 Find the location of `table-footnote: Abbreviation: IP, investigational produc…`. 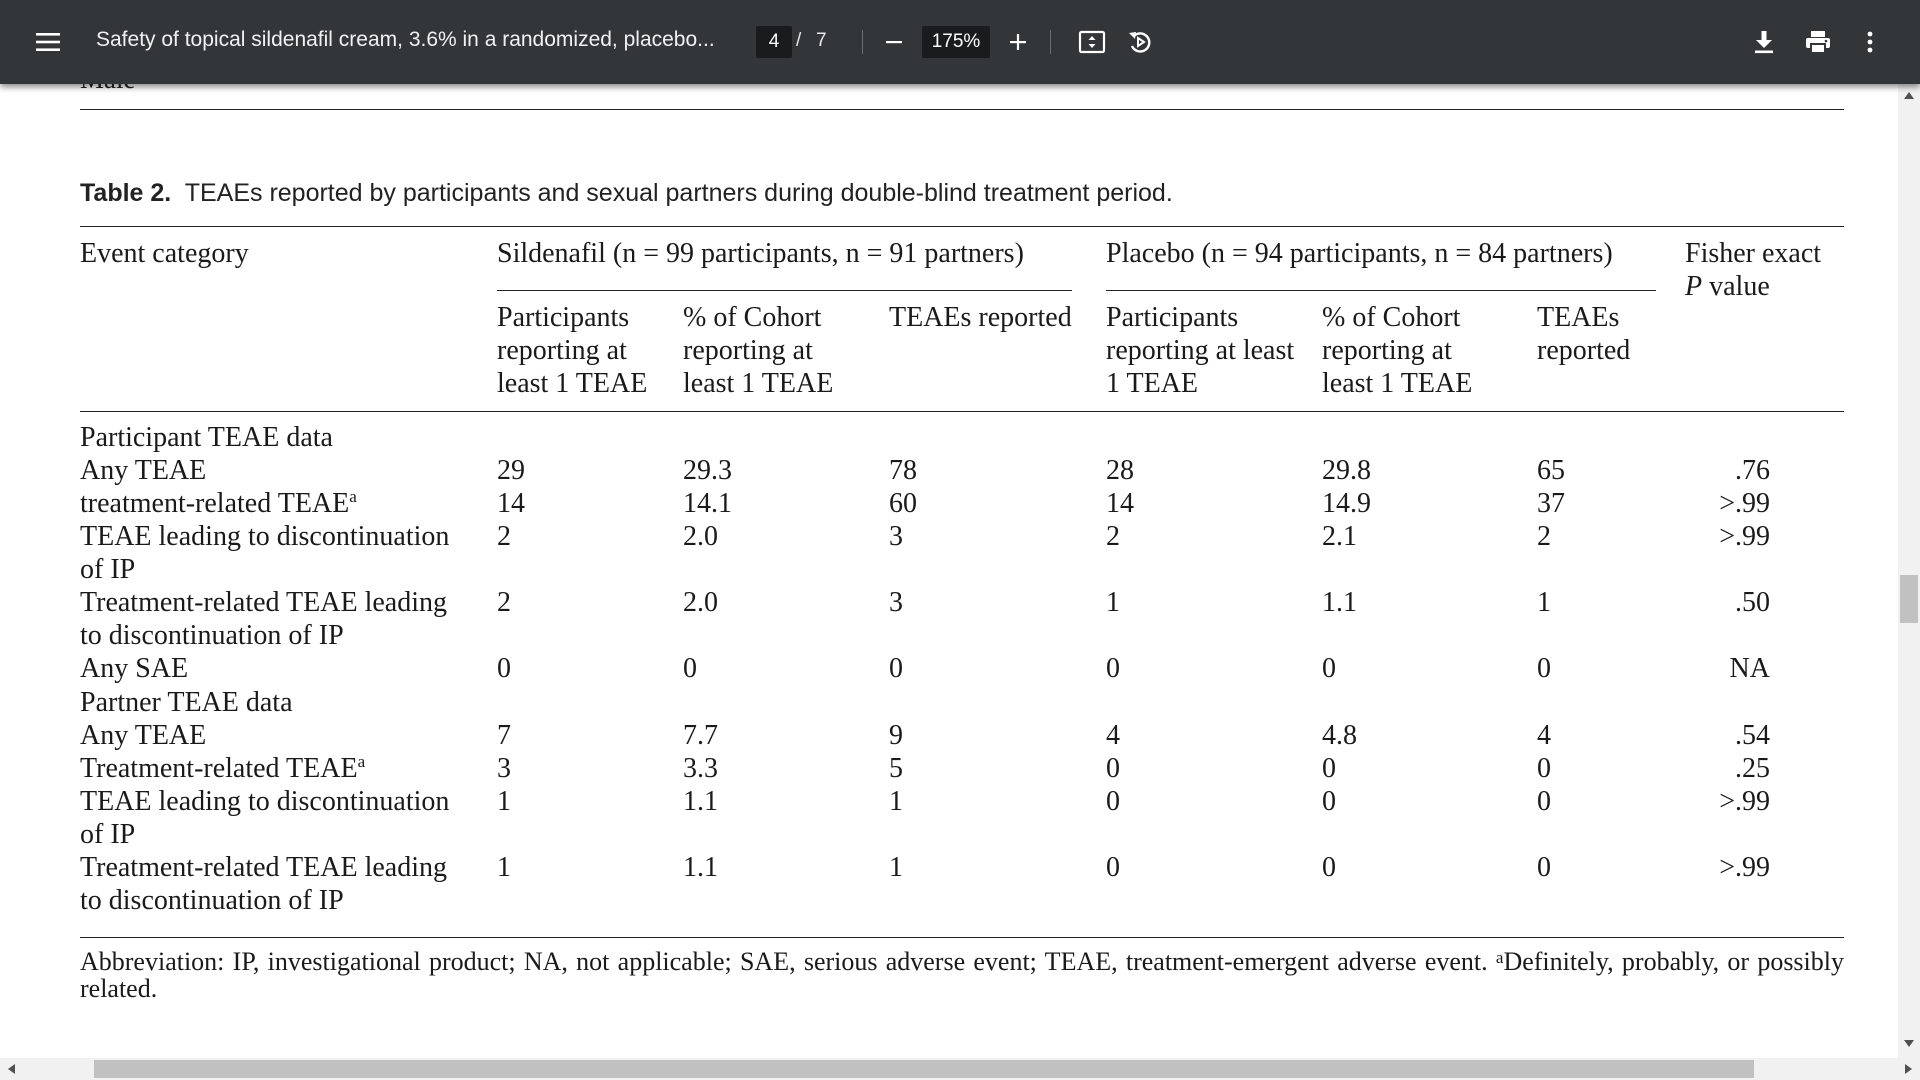

table-footnote: Abbreviation: IP, investigational produc… is located at coordinates (962, 975).